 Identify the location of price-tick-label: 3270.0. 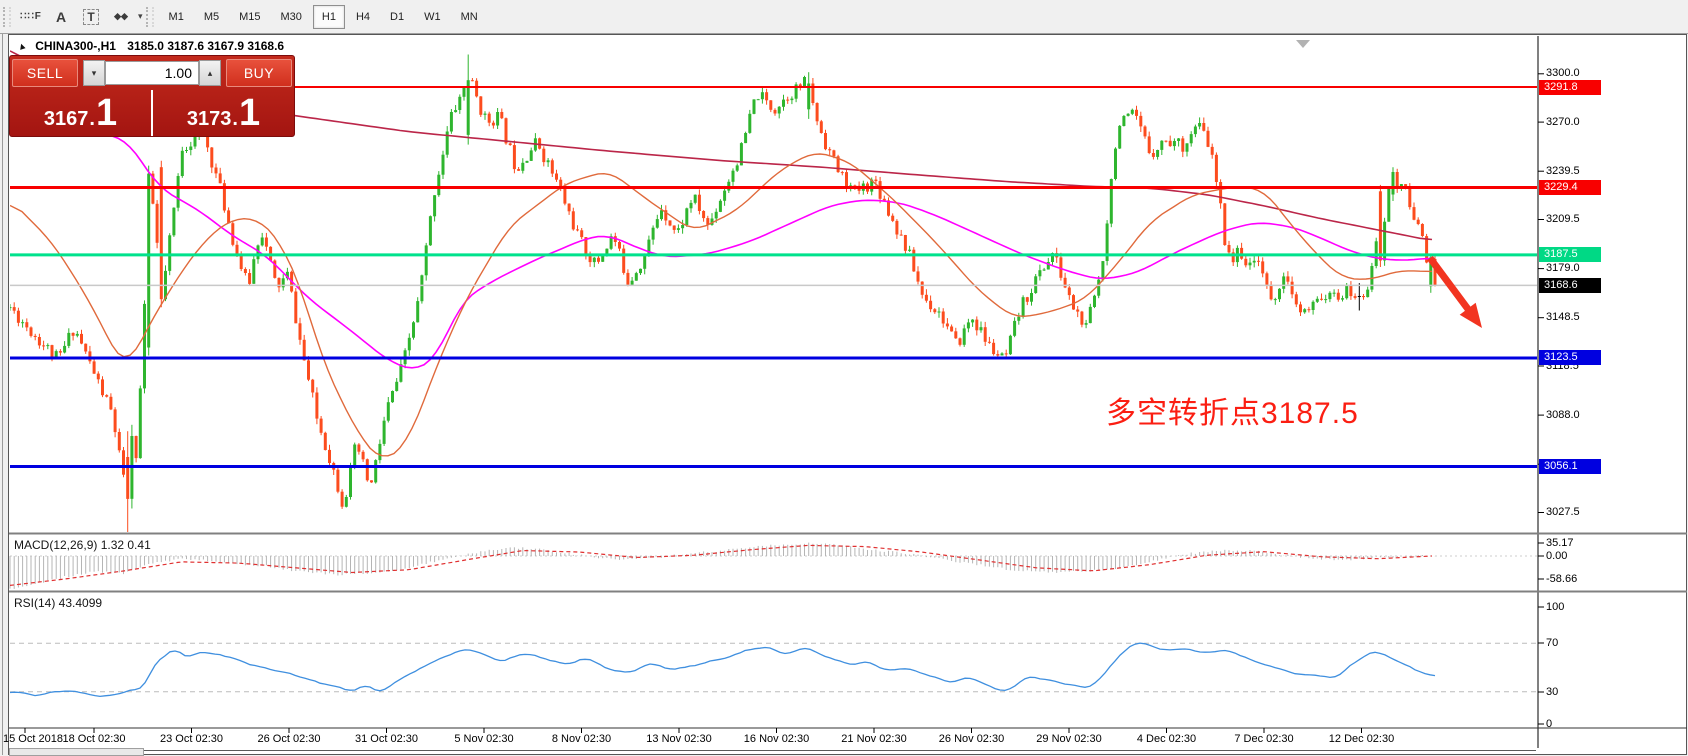
(1563, 121).